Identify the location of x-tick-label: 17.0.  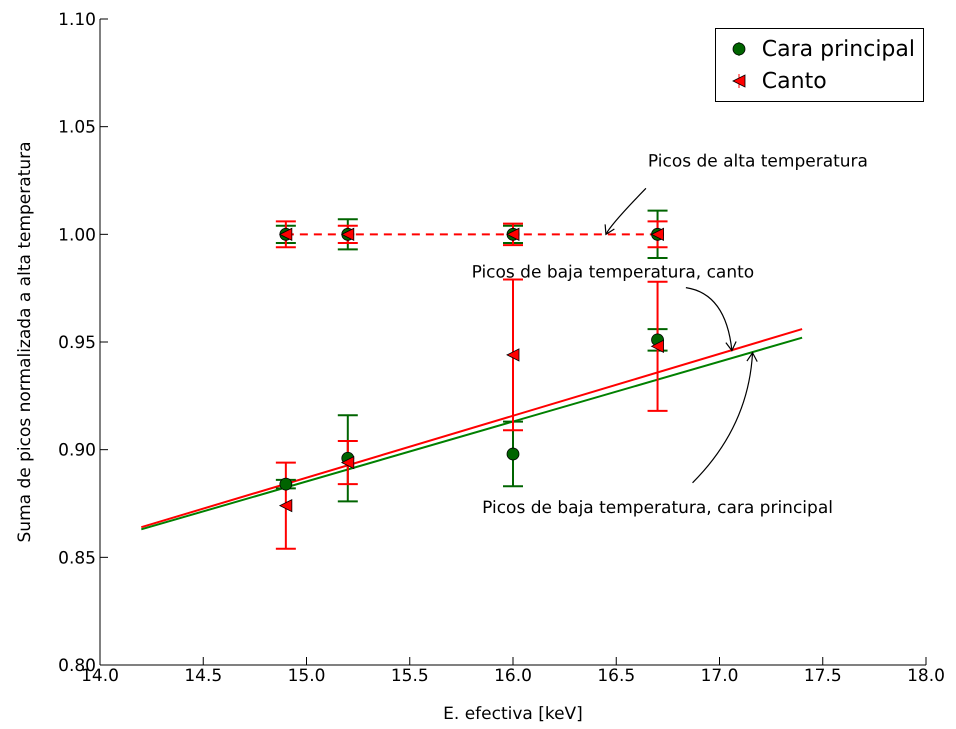
(719, 676).